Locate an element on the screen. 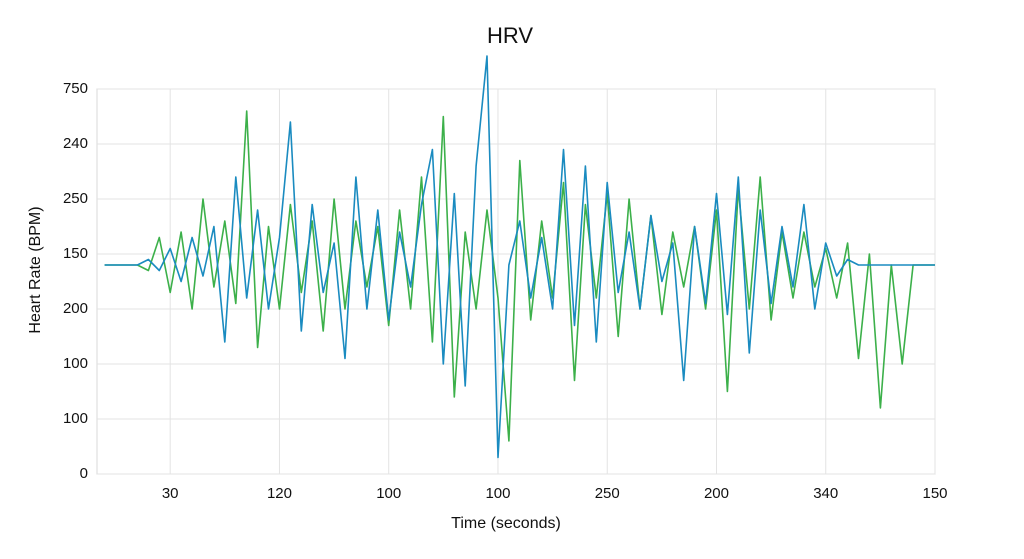  y-tick-label: 250 is located at coordinates (75, 198).